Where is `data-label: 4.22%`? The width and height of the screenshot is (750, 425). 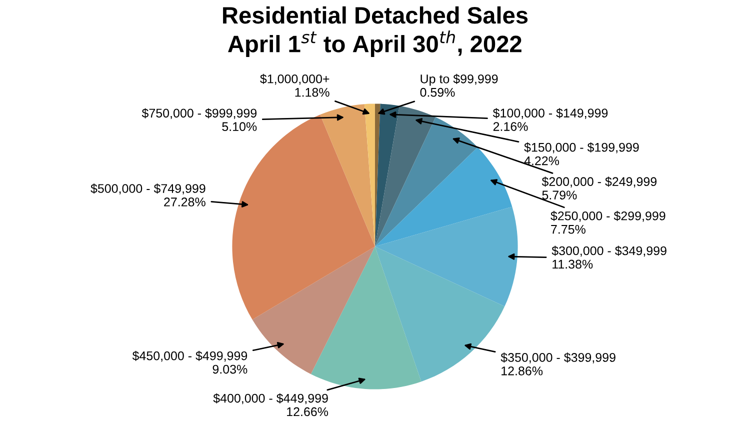 data-label: 4.22% is located at coordinates (542, 161).